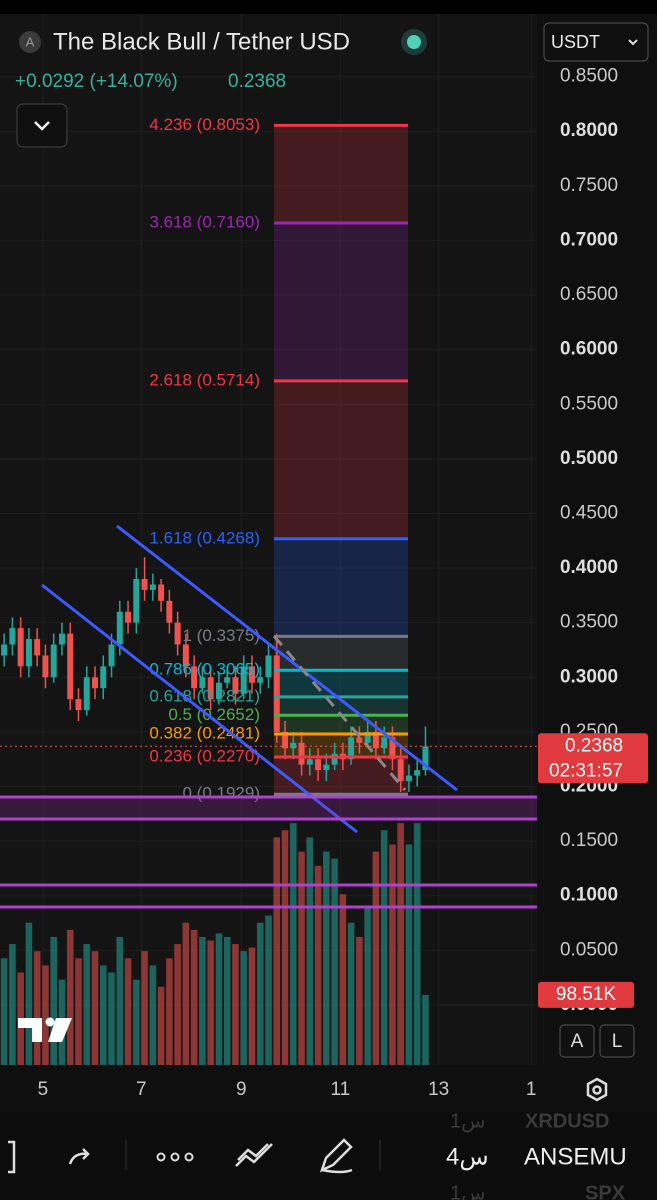 The width and height of the screenshot is (657, 1200). I want to click on fib-label: 1.618 (0.4268), so click(204, 537).